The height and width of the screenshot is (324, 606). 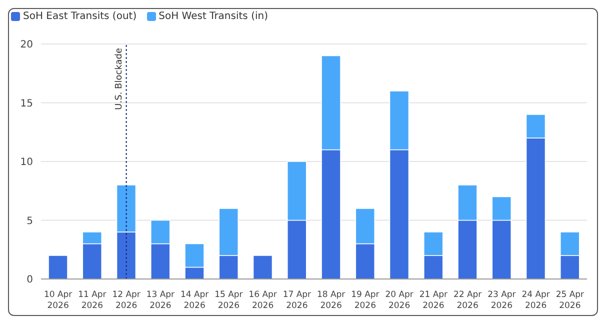 I want to click on x-tick-label: 16 Apr 2026, so click(x=263, y=300).